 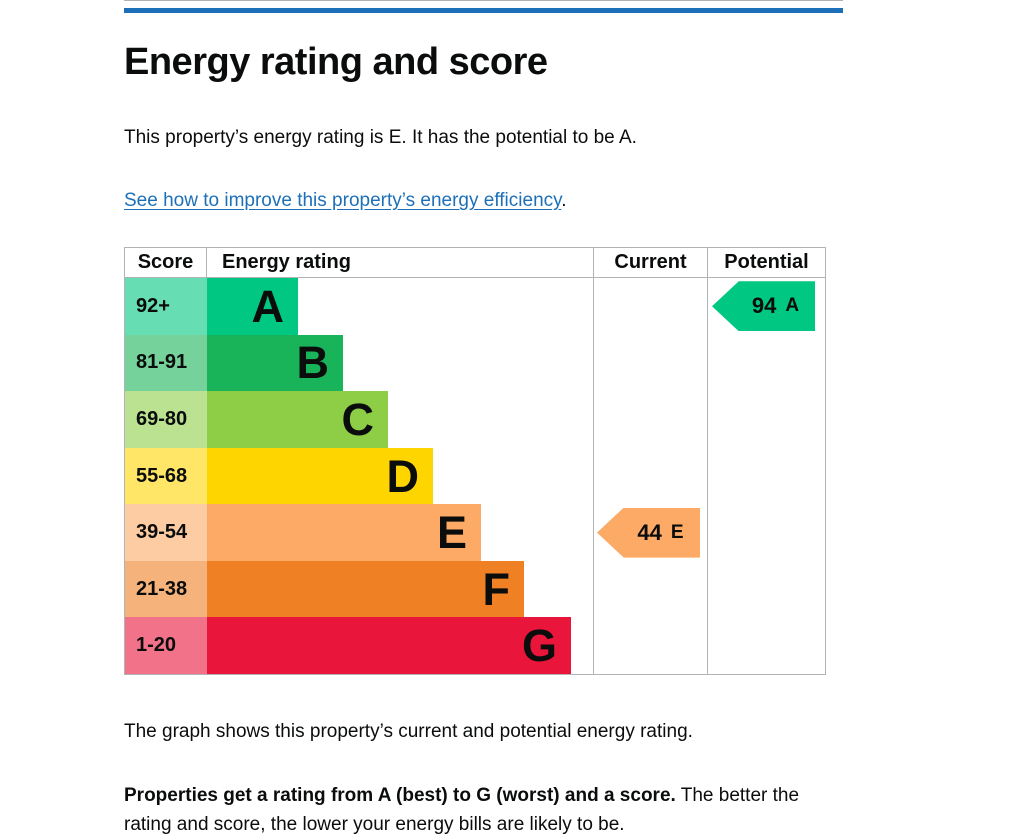 What do you see at coordinates (403, 476) in the screenshot?
I see `band-letter: D` at bounding box center [403, 476].